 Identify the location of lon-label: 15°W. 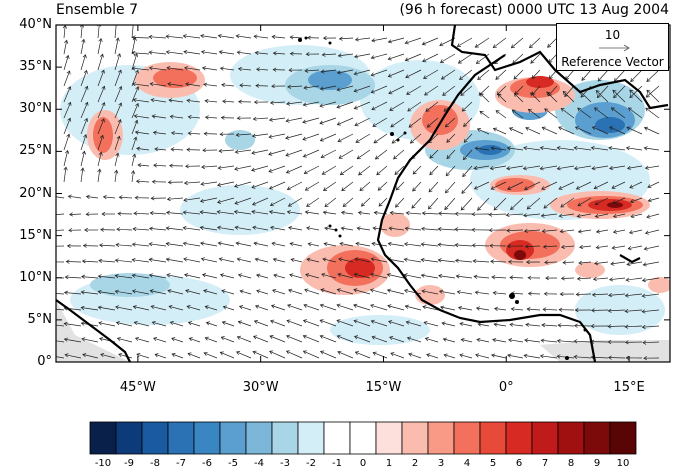
(383, 387).